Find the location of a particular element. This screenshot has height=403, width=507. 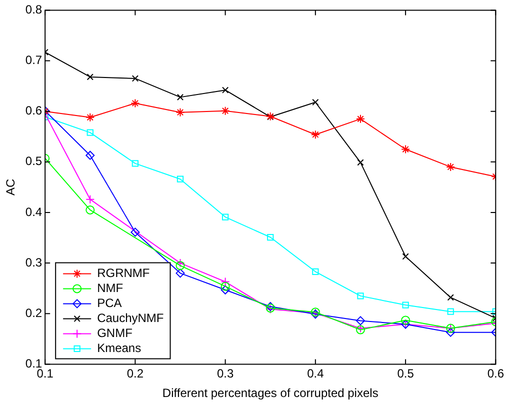

y-tick-label: 0.5 is located at coordinates (33, 161).